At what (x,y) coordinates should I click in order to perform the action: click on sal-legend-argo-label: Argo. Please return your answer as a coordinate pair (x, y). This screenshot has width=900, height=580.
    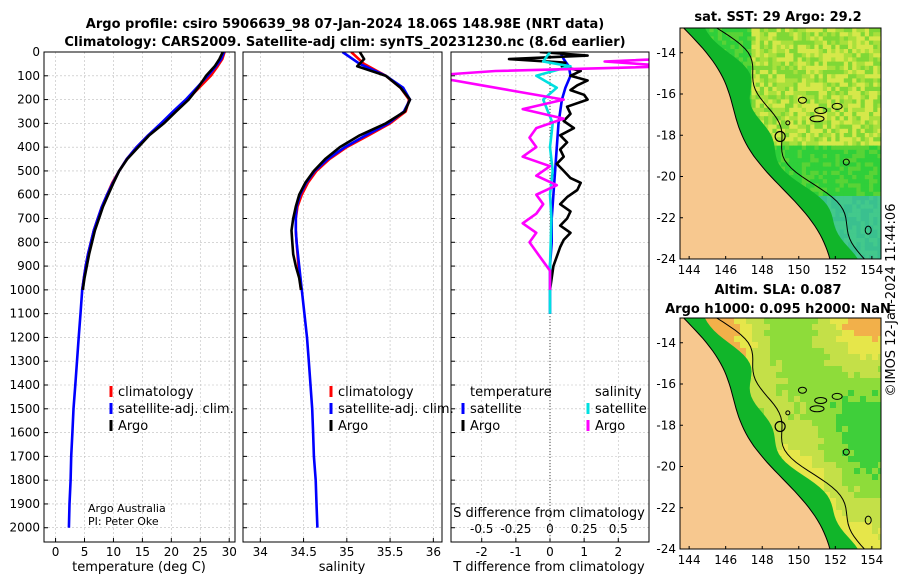
    Looking at the image, I should click on (353, 426).